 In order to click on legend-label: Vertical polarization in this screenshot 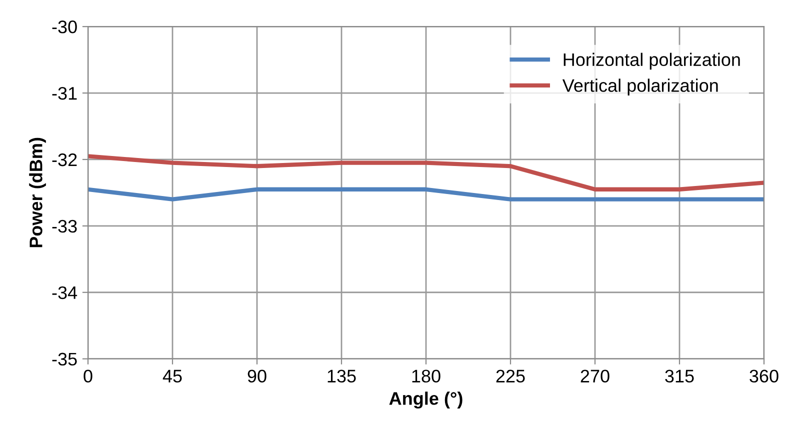, I will do `click(640, 87)`.